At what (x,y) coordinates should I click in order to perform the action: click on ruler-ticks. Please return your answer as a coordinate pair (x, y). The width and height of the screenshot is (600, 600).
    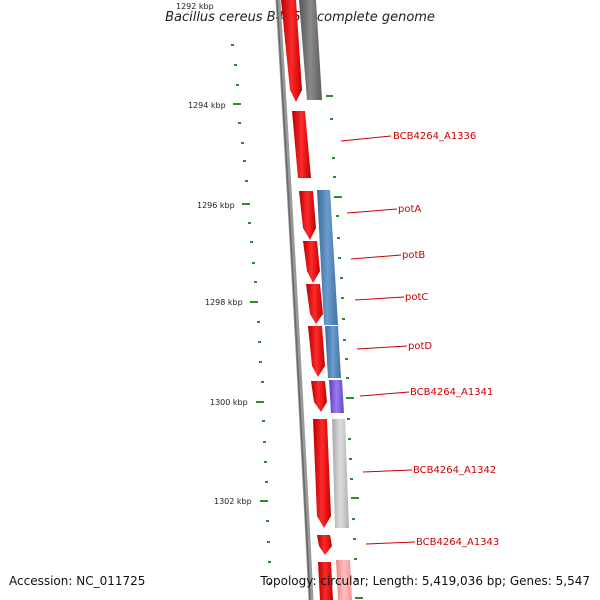
    Looking at the image, I should click on (250, 302).